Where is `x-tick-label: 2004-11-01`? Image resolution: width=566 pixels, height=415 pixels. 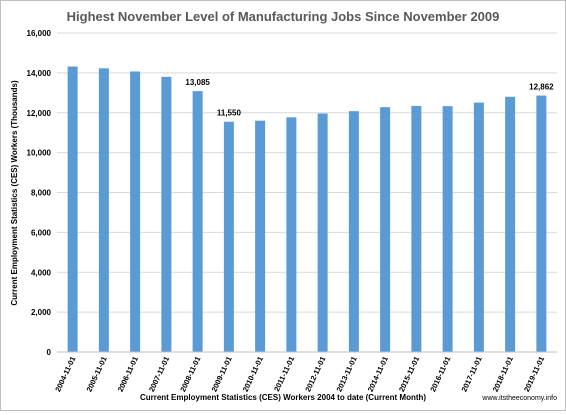 x-tick-label: 2004-11-01 is located at coordinates (65, 374).